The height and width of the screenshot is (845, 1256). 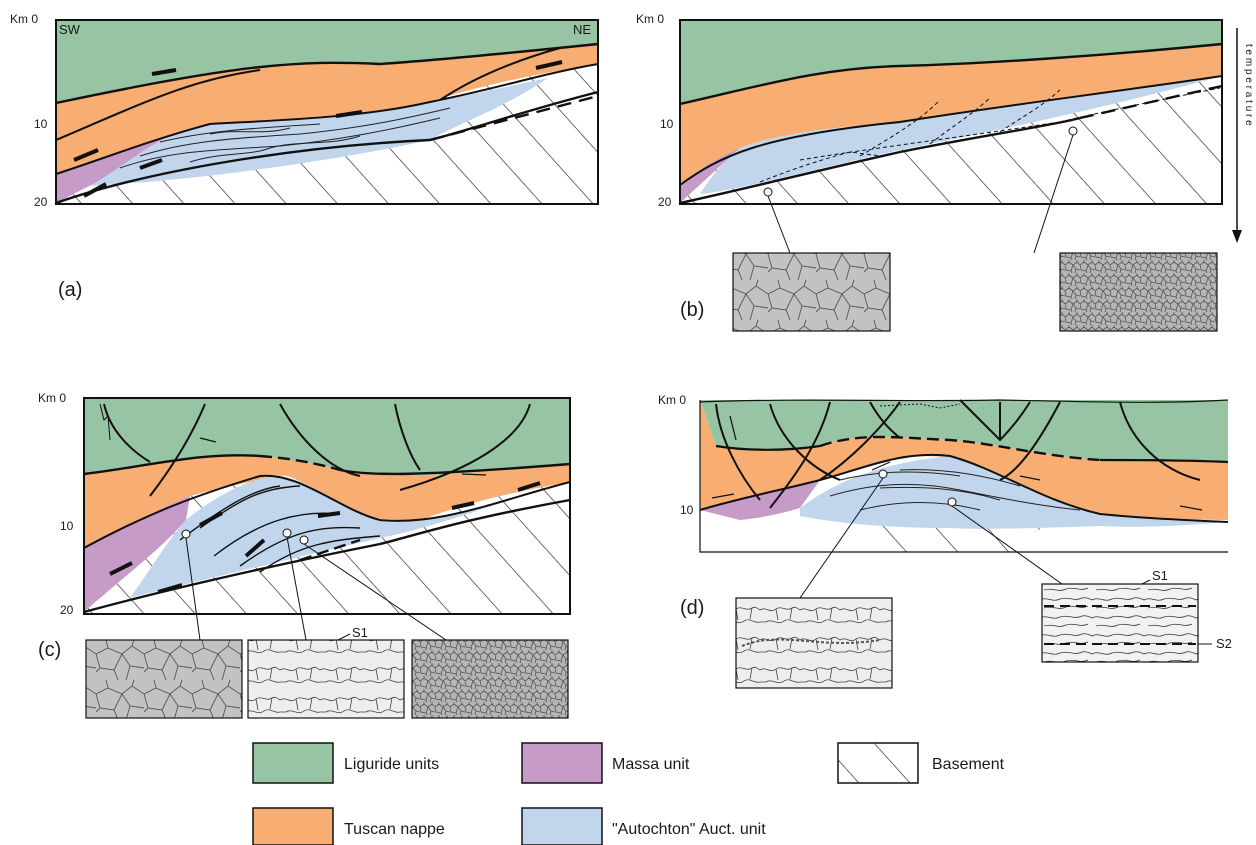 What do you see at coordinates (878, 763) in the screenshot?
I see `legend-swatch-basement` at bounding box center [878, 763].